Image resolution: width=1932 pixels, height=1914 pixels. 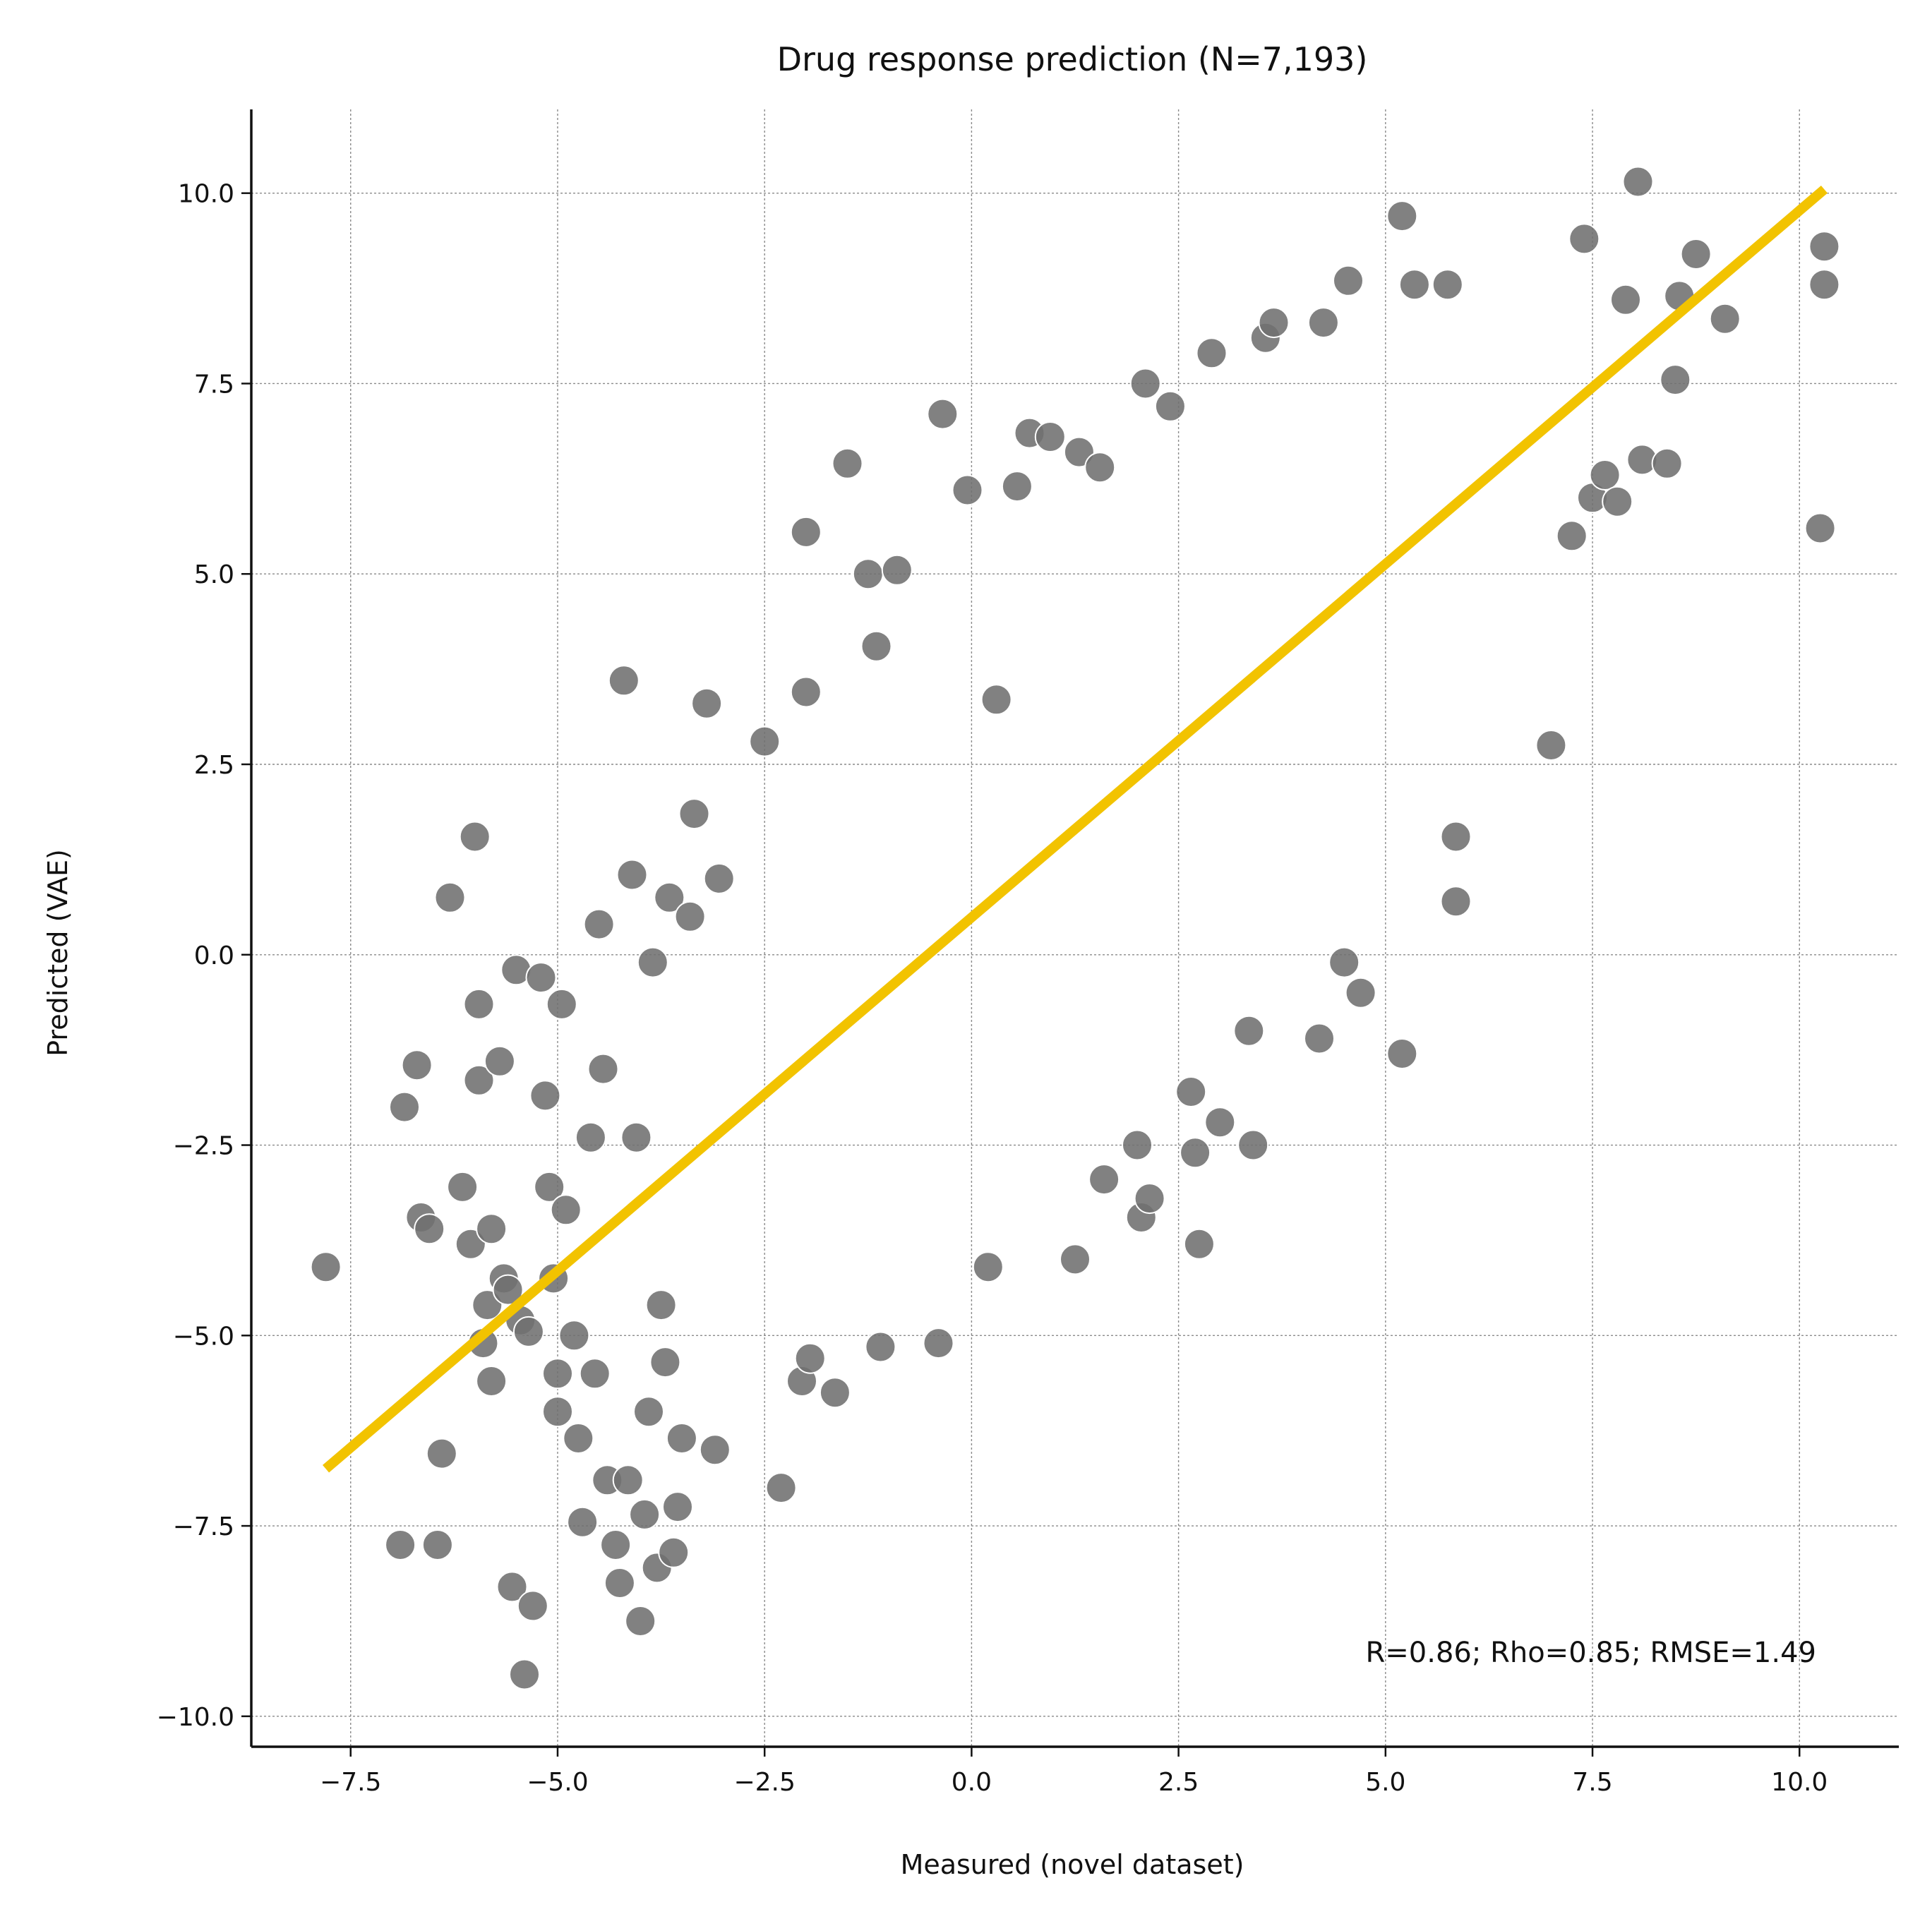 What do you see at coordinates (351, 1782) in the screenshot?
I see `x-tick-label: −7.5` at bounding box center [351, 1782].